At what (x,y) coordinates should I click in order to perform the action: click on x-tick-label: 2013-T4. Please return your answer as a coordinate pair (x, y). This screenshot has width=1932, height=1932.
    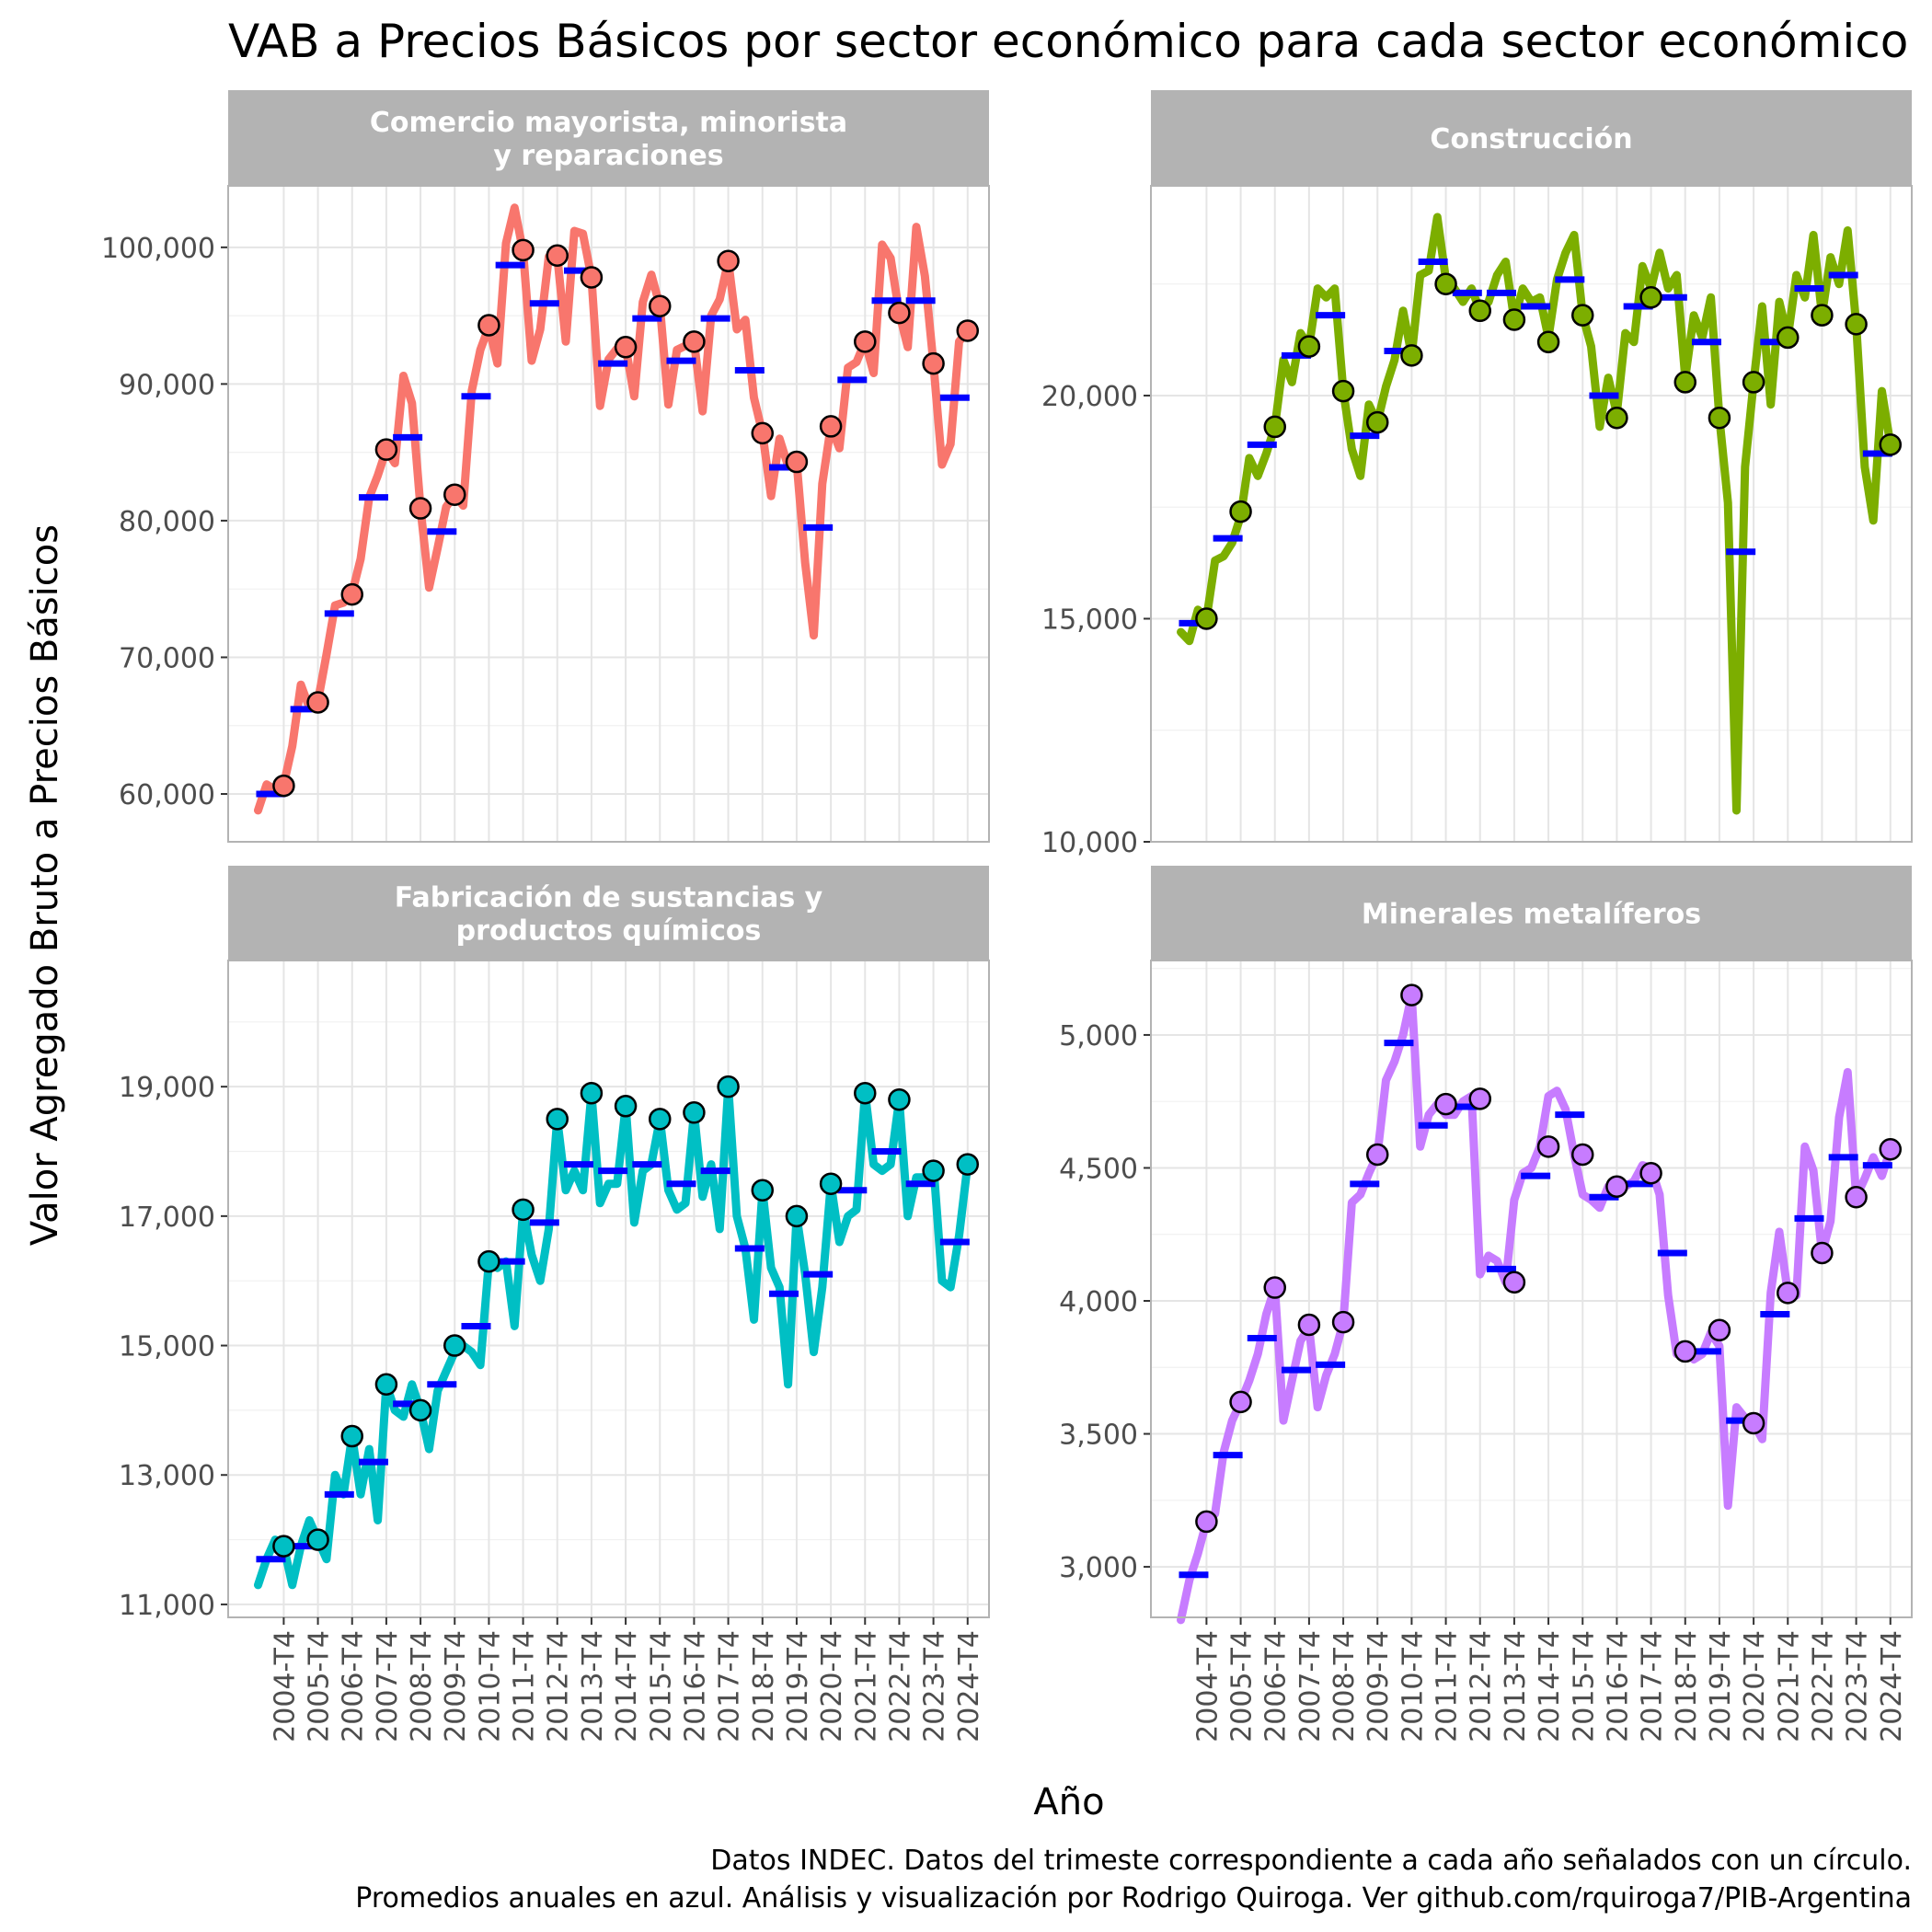
    Looking at the image, I should click on (1516, 1686).